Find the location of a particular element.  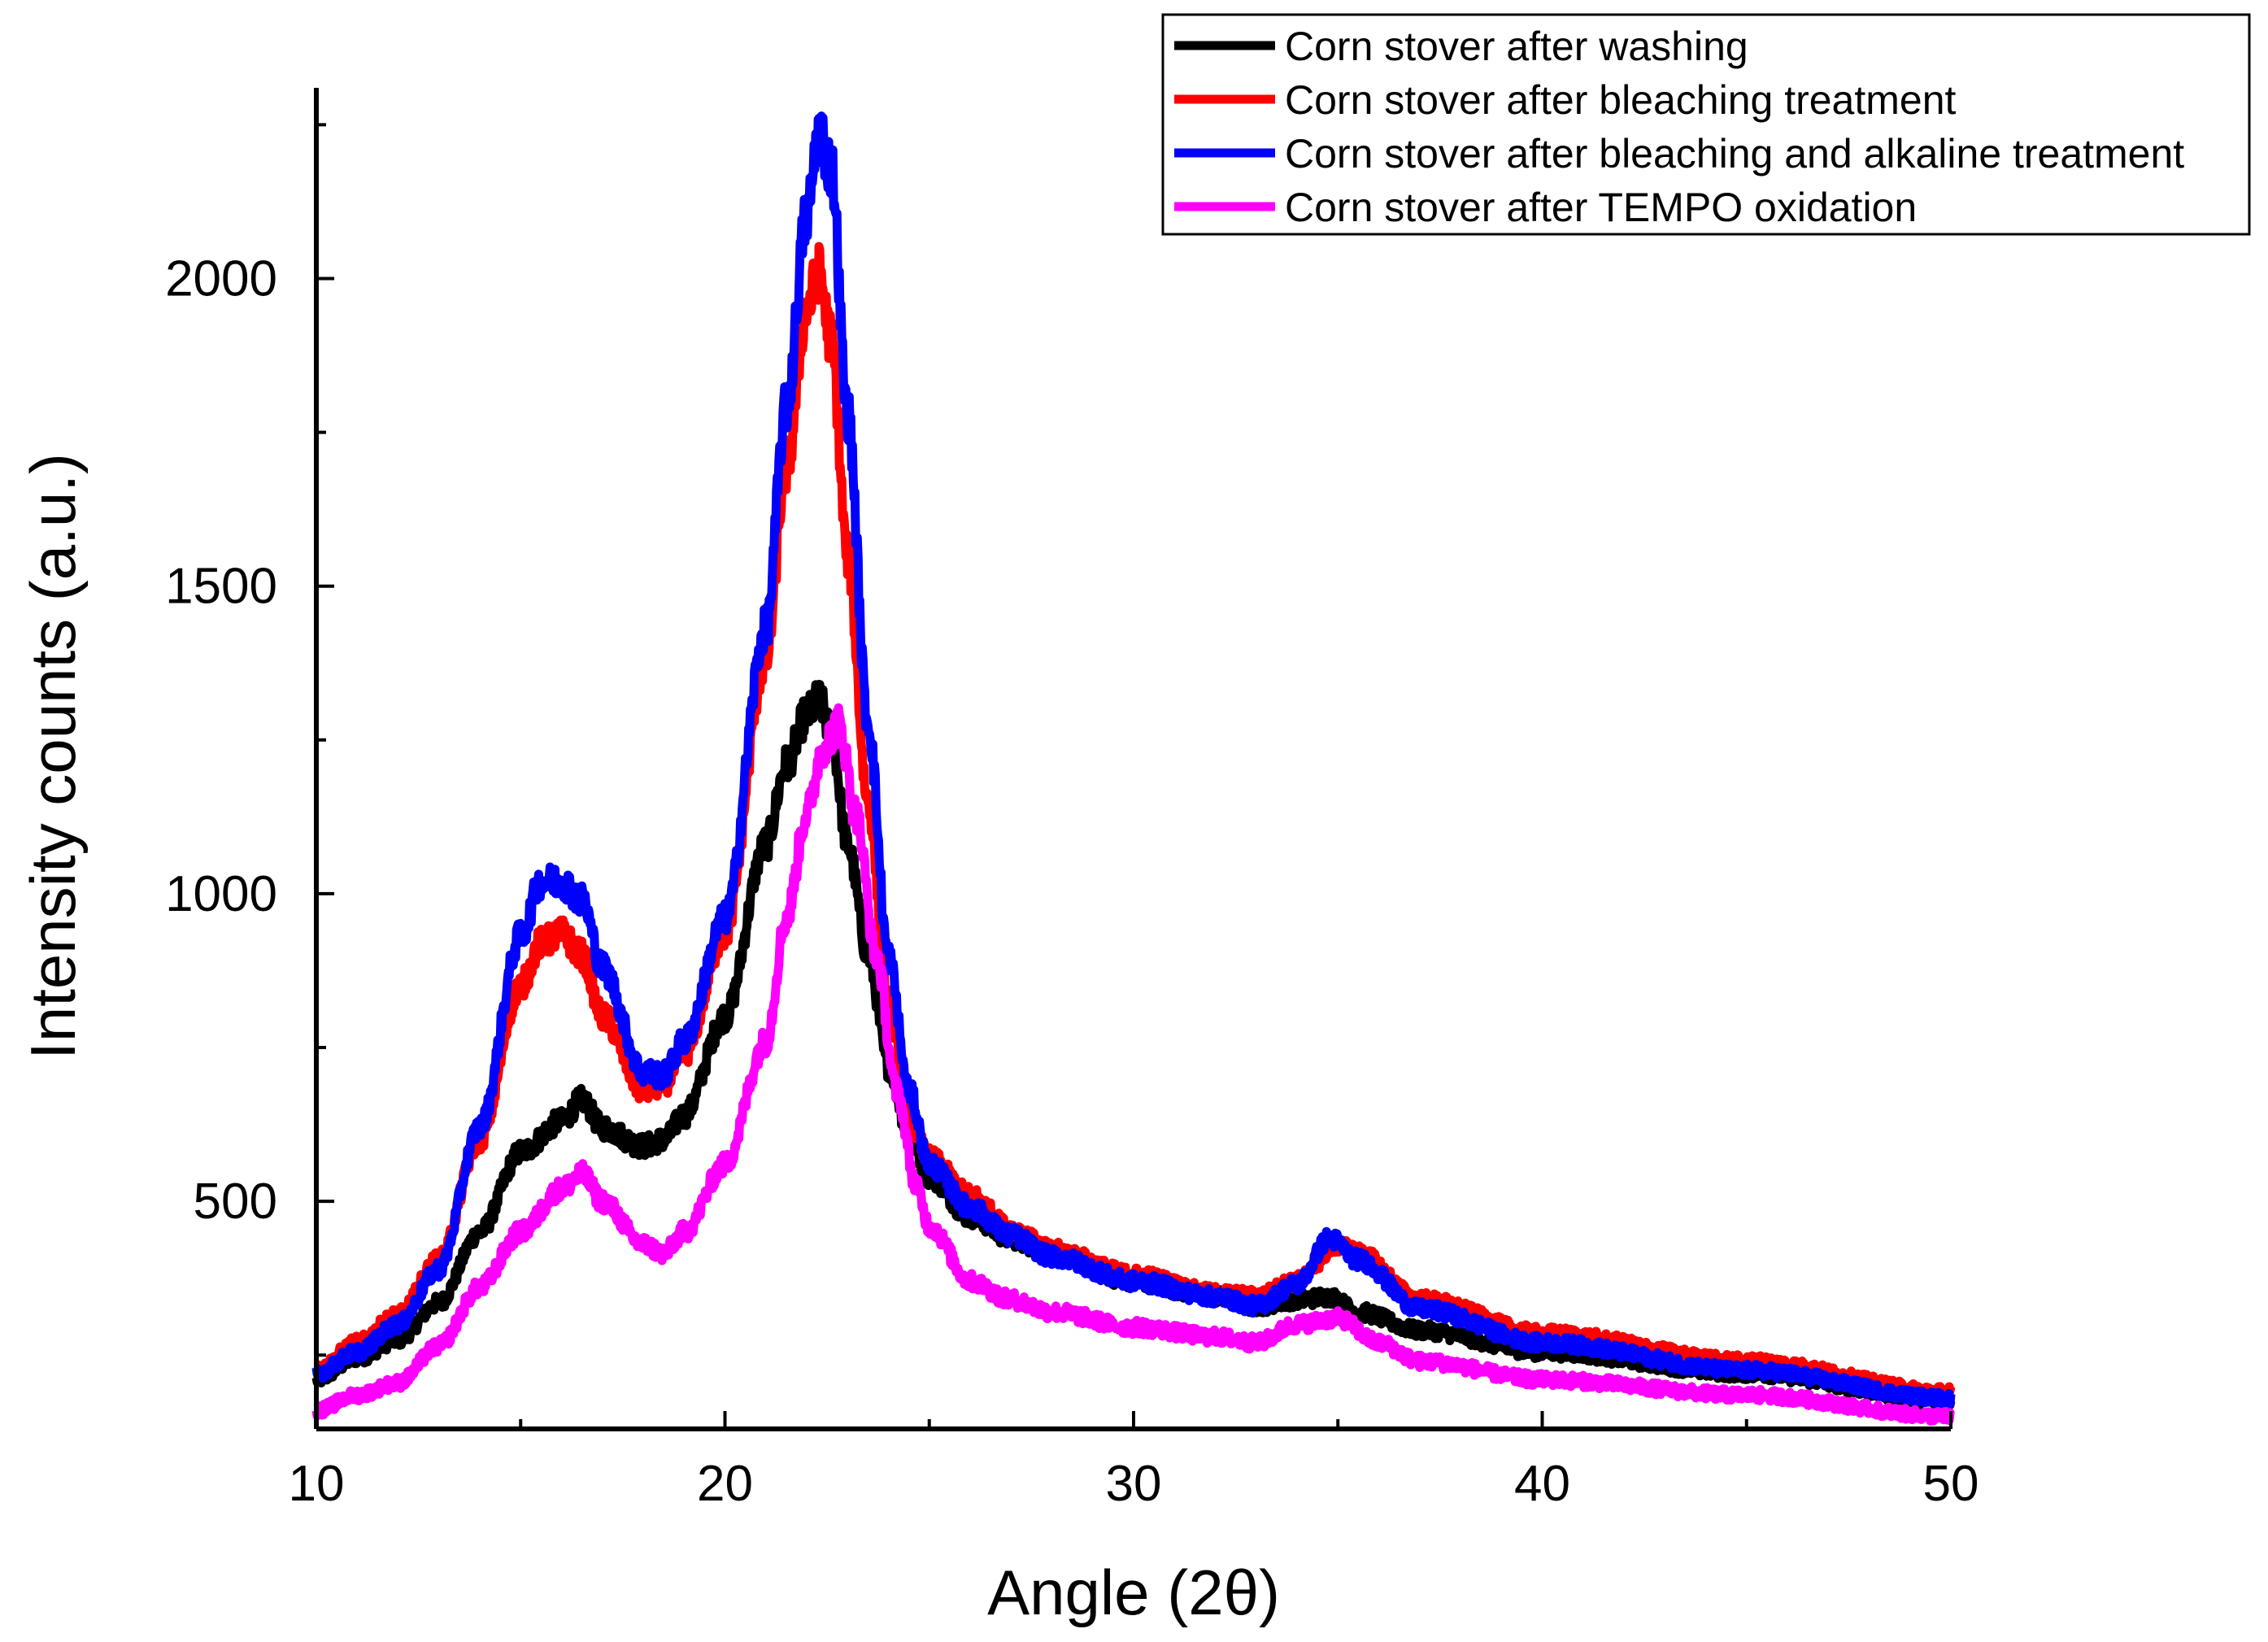

y-tick-label: 1000 is located at coordinates (221, 894).